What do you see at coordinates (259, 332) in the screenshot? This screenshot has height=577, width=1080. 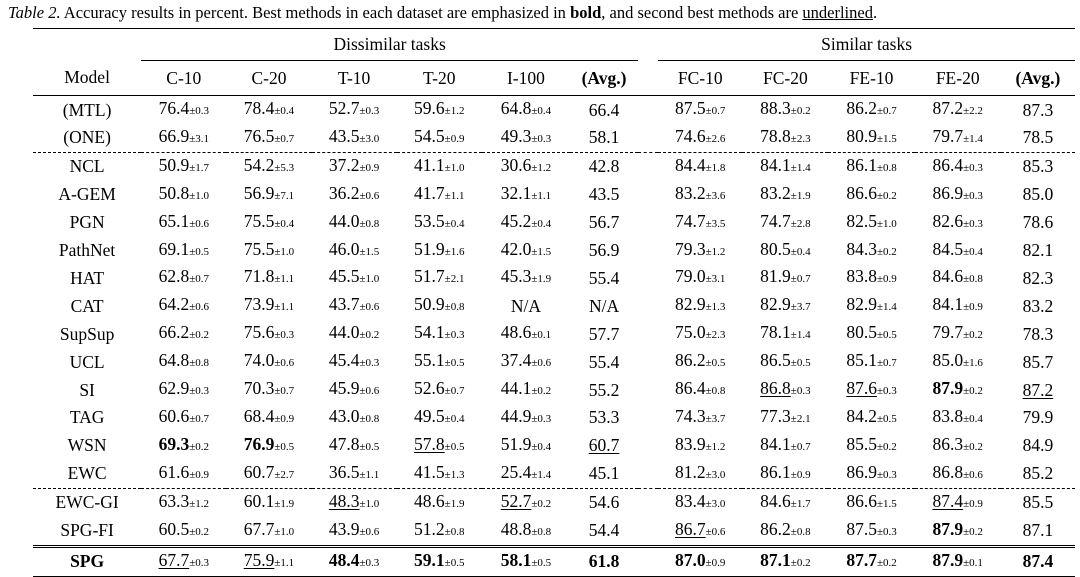 I see `result-value: 75.6` at bounding box center [259, 332].